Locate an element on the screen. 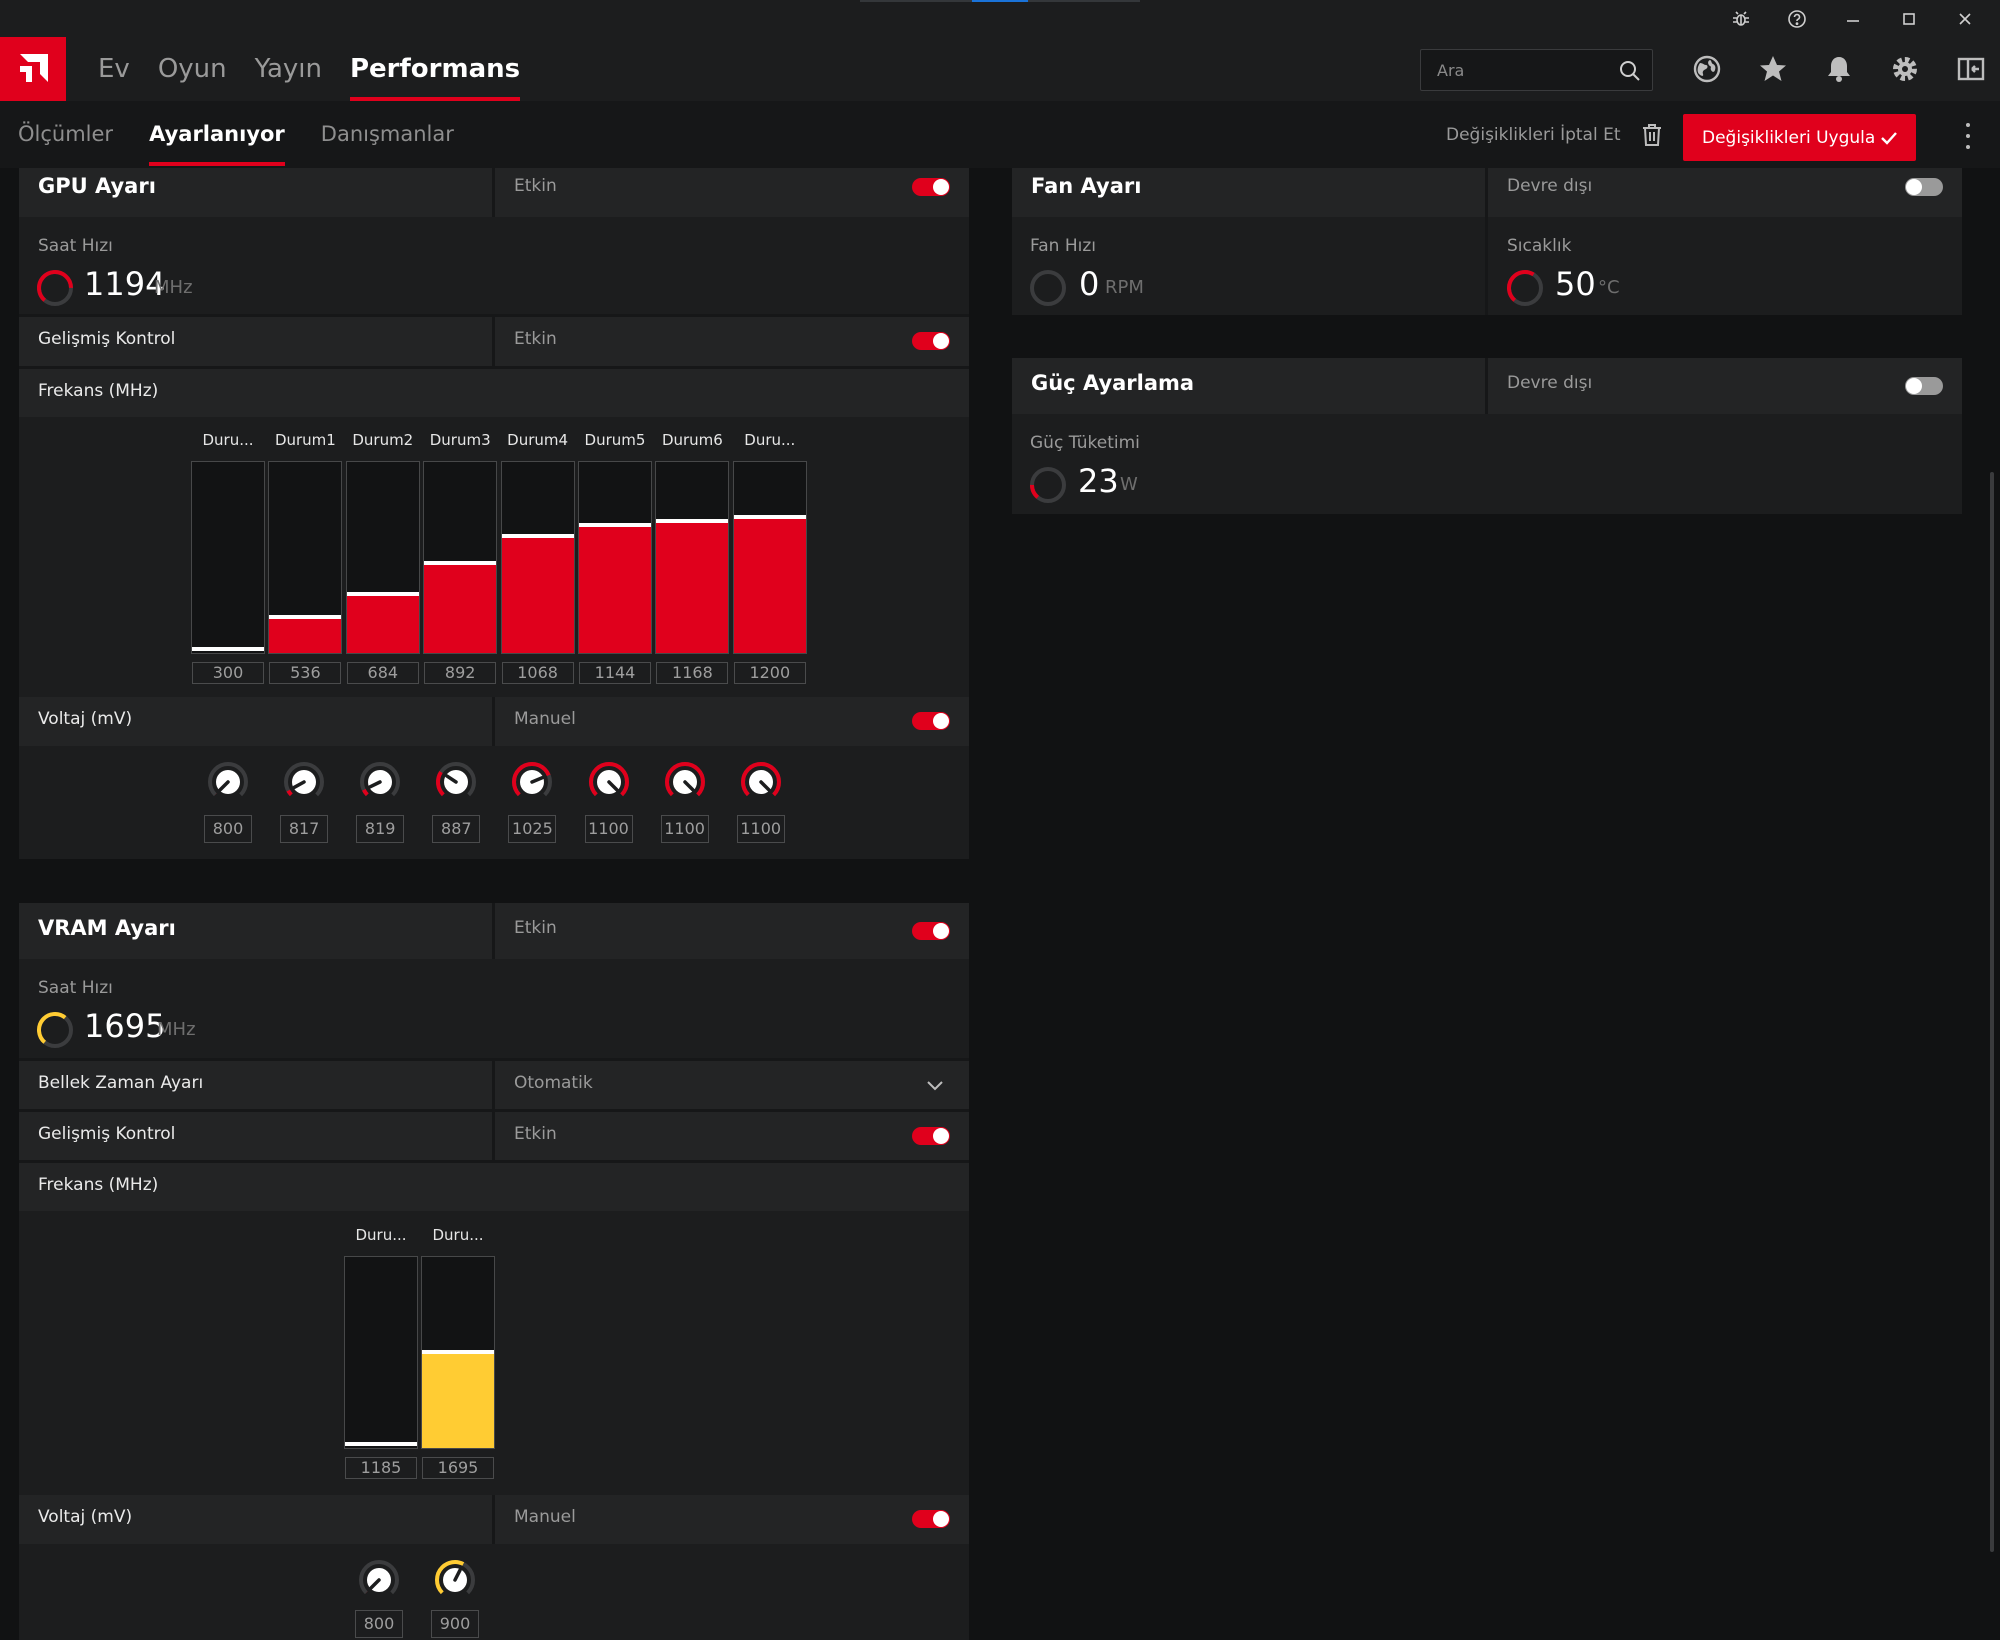 Image resolution: width=2000 pixels, height=1640 pixels. more-options-icon is located at coordinates (1968, 136).